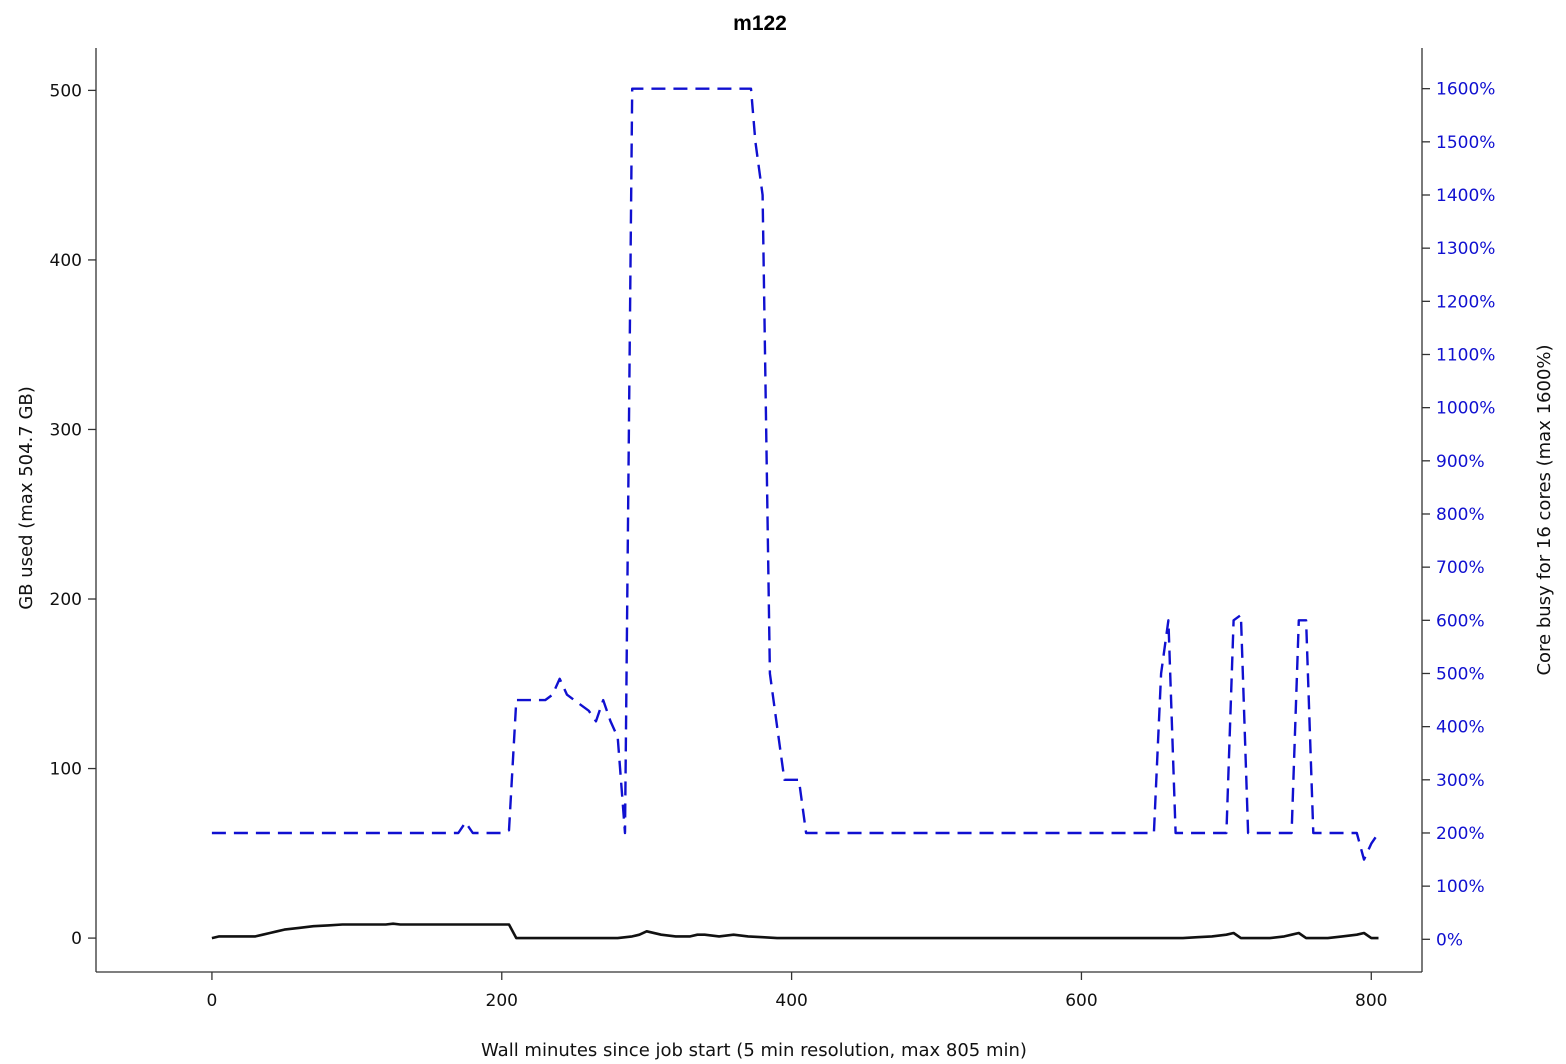 The image size is (1566, 1064). Describe the element at coordinates (1465, 90) in the screenshot. I see `y-tick-label-right: 1600%` at that location.